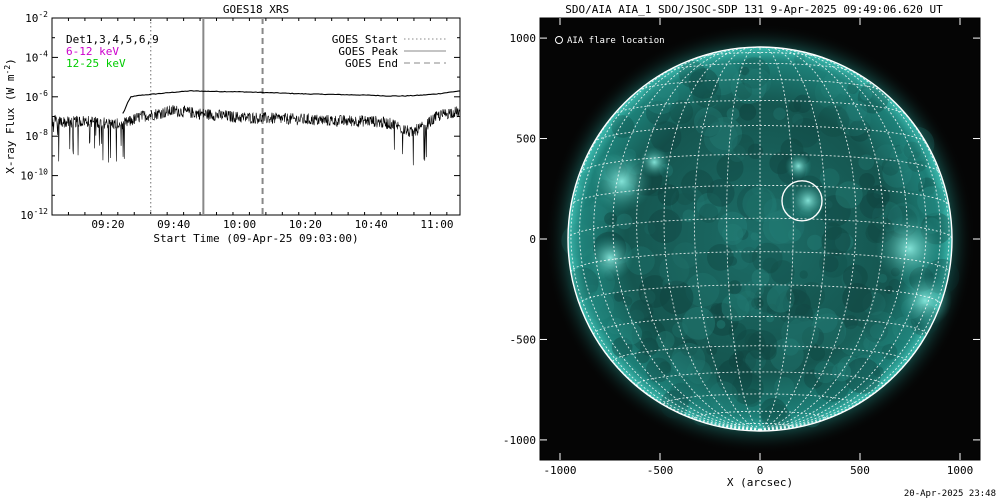  What do you see at coordinates (660, 470) in the screenshot?
I see `aia-x-tick-label: -500` at bounding box center [660, 470].